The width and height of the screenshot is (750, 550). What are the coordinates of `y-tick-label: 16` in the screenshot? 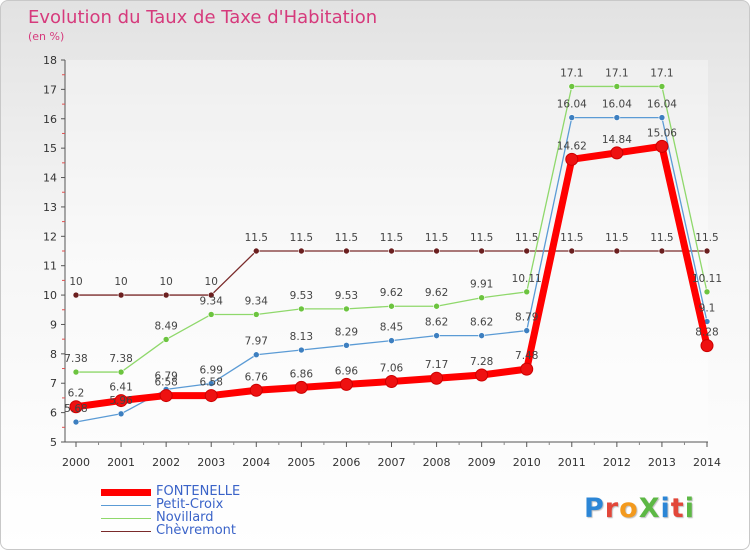 It's located at (50, 119).